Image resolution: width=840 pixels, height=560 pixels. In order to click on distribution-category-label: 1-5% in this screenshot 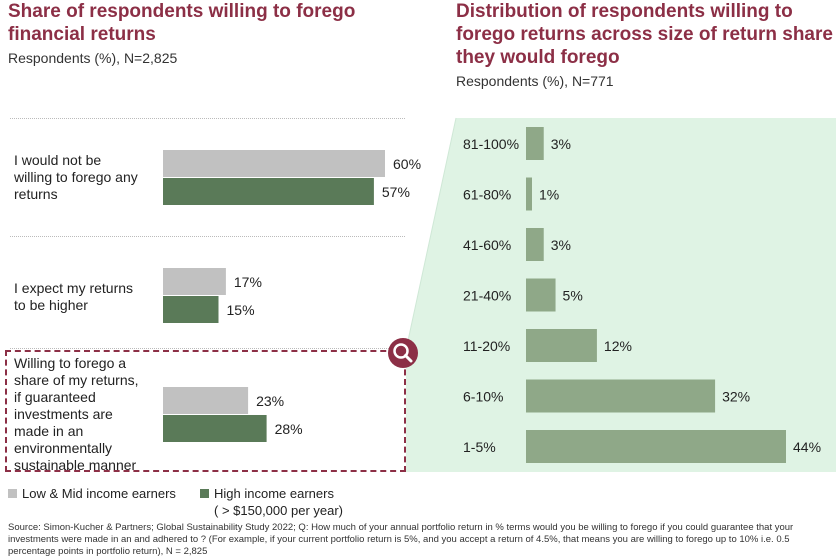, I will do `click(479, 447)`.